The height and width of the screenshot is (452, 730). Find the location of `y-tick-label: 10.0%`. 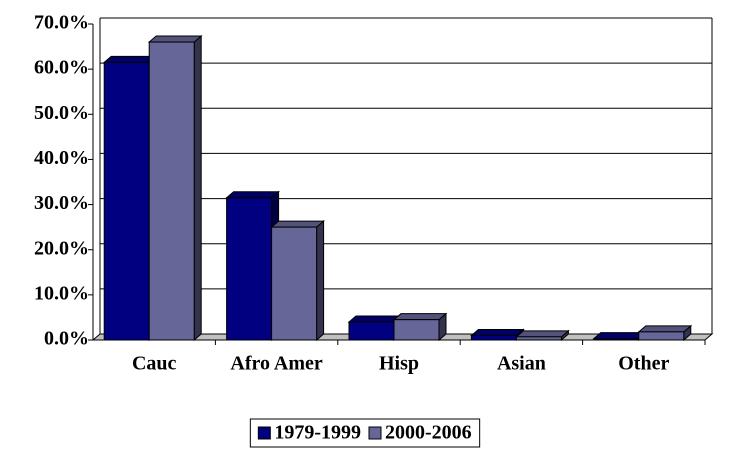

y-tick-label: 10.0% is located at coordinates (61, 293).